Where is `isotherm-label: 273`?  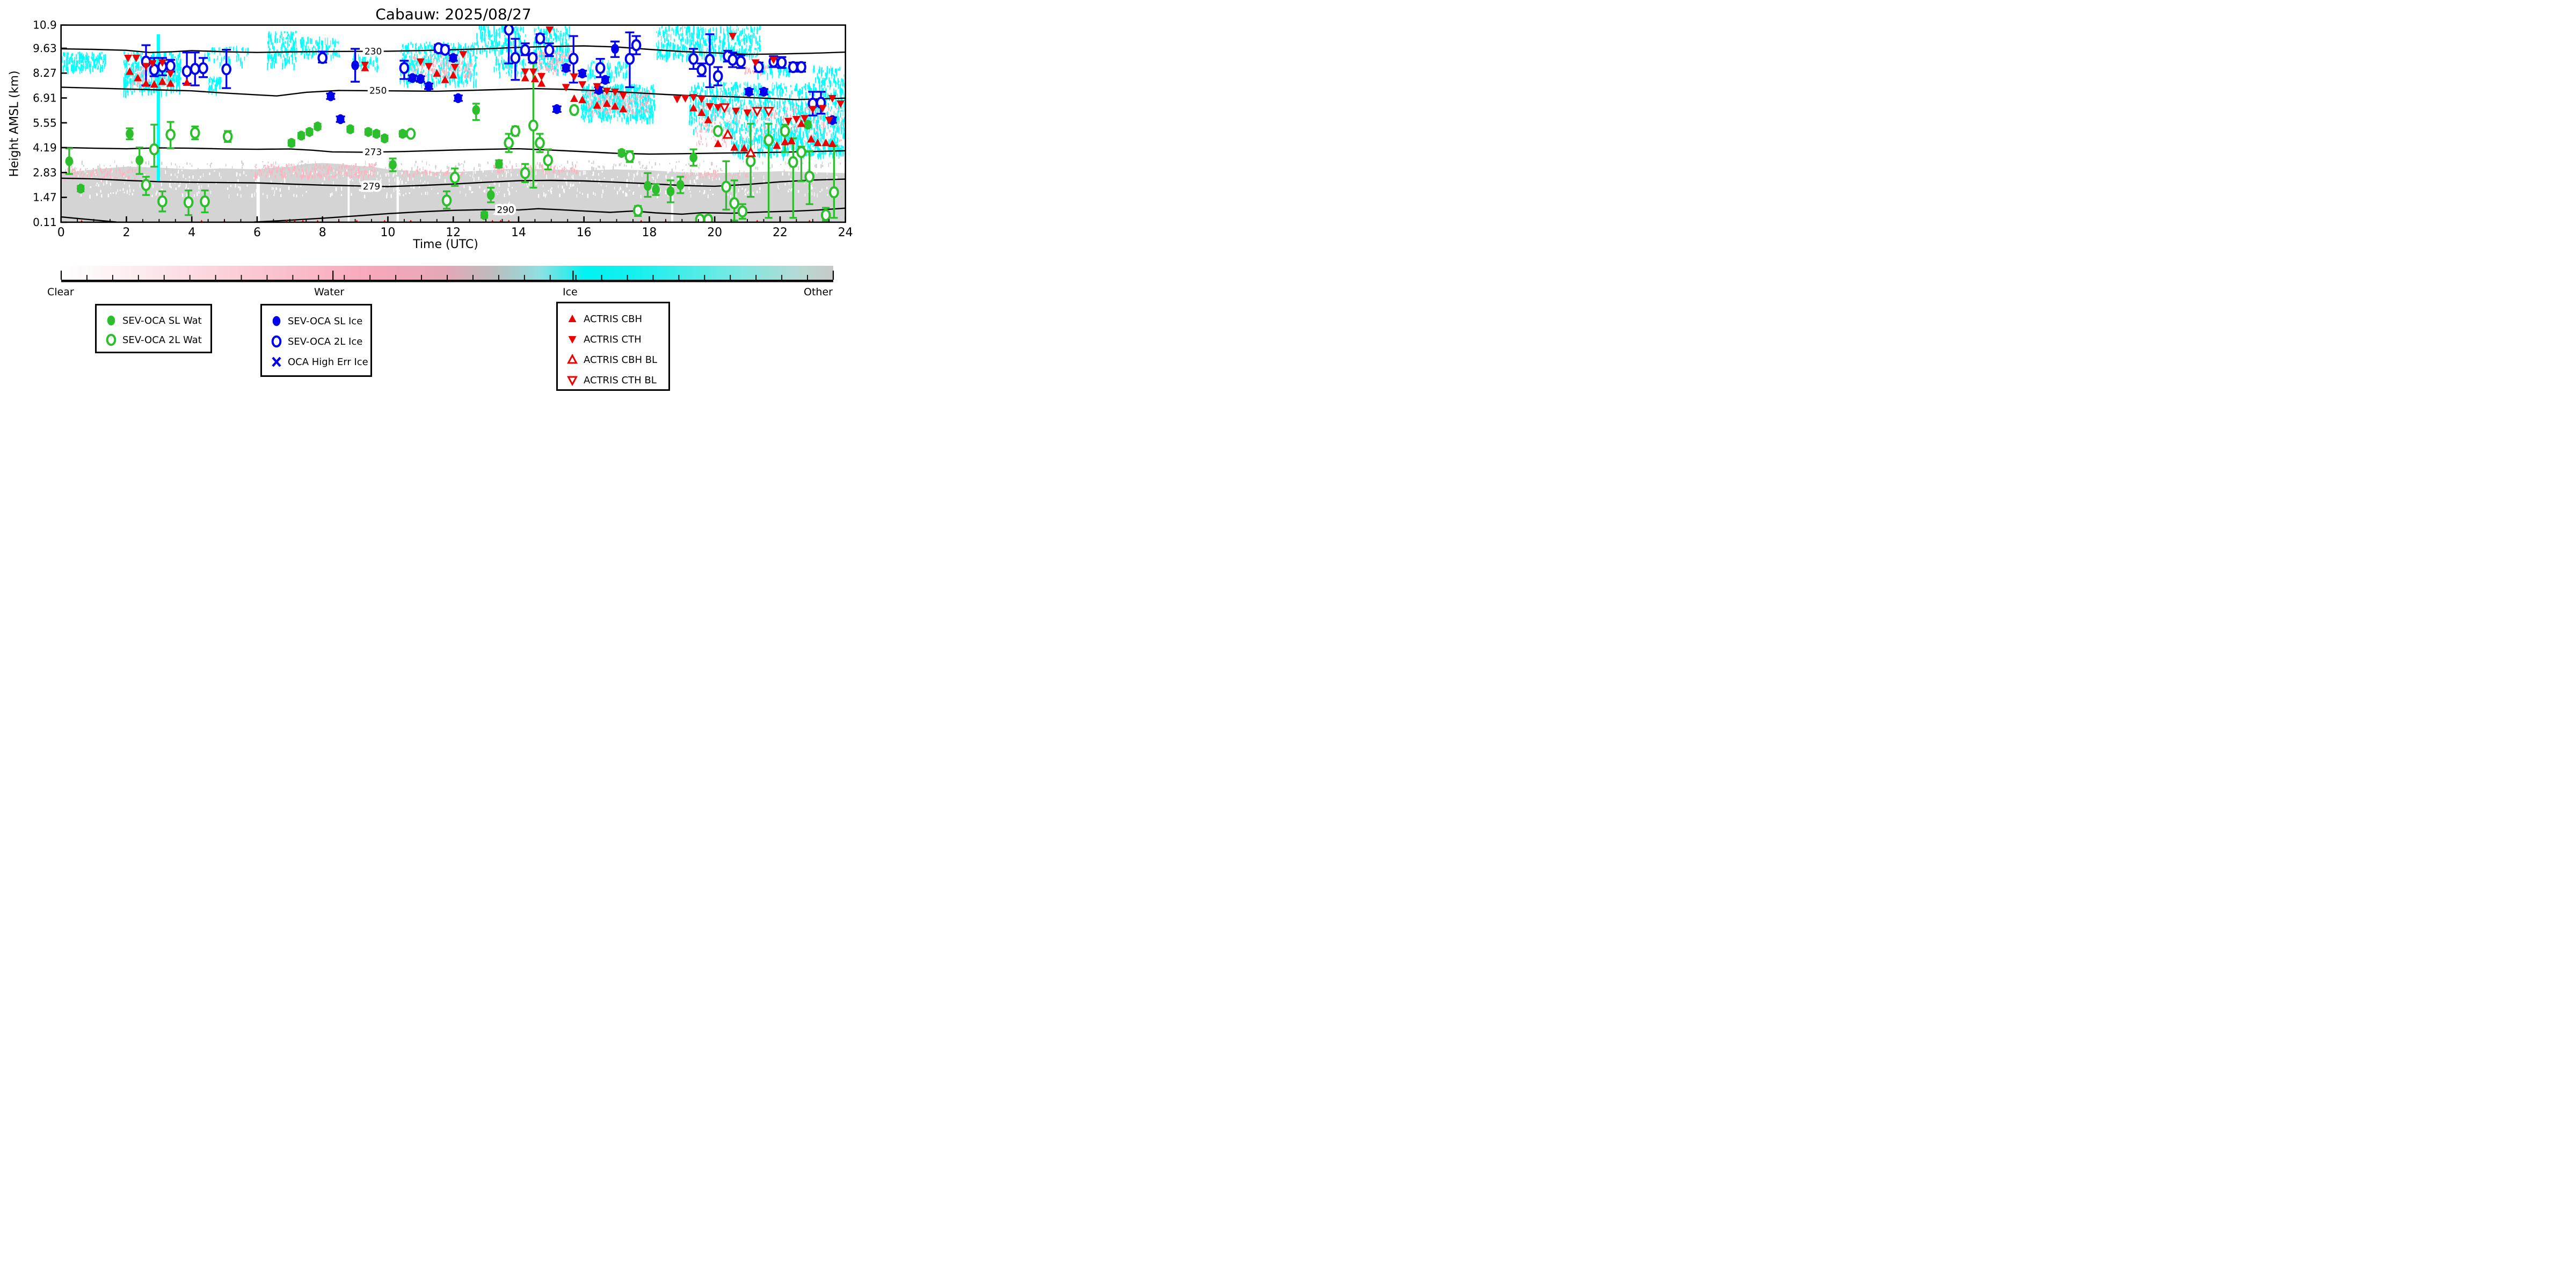 isotherm-label: 273 is located at coordinates (373, 152).